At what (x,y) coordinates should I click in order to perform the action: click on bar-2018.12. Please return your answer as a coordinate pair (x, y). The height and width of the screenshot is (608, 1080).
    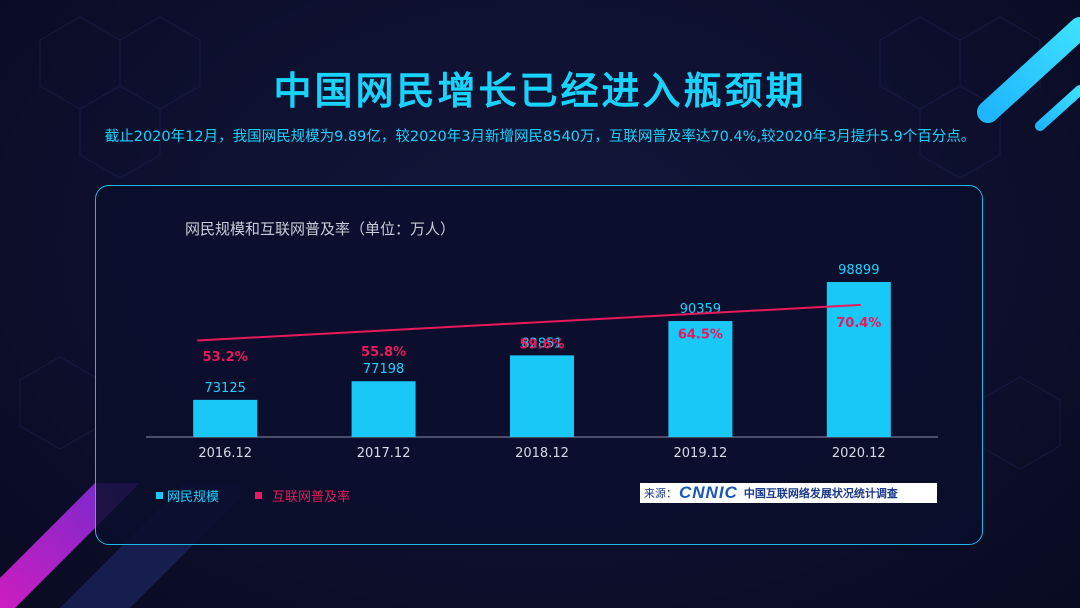
    Looking at the image, I should click on (542, 396).